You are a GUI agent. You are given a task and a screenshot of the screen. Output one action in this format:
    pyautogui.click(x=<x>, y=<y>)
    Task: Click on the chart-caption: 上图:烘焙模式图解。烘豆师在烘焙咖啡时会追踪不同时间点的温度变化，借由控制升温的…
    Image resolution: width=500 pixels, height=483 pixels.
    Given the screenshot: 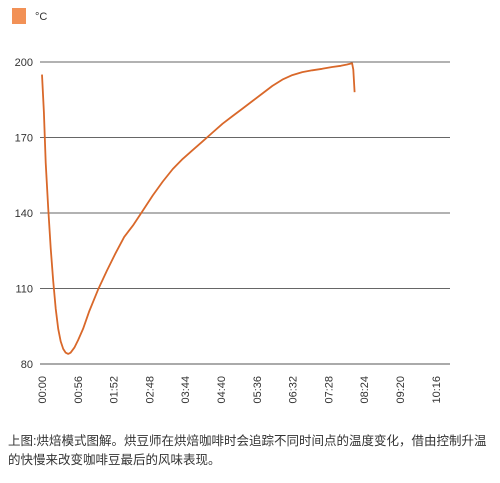 What is the action you would take?
    pyautogui.click(x=247, y=450)
    